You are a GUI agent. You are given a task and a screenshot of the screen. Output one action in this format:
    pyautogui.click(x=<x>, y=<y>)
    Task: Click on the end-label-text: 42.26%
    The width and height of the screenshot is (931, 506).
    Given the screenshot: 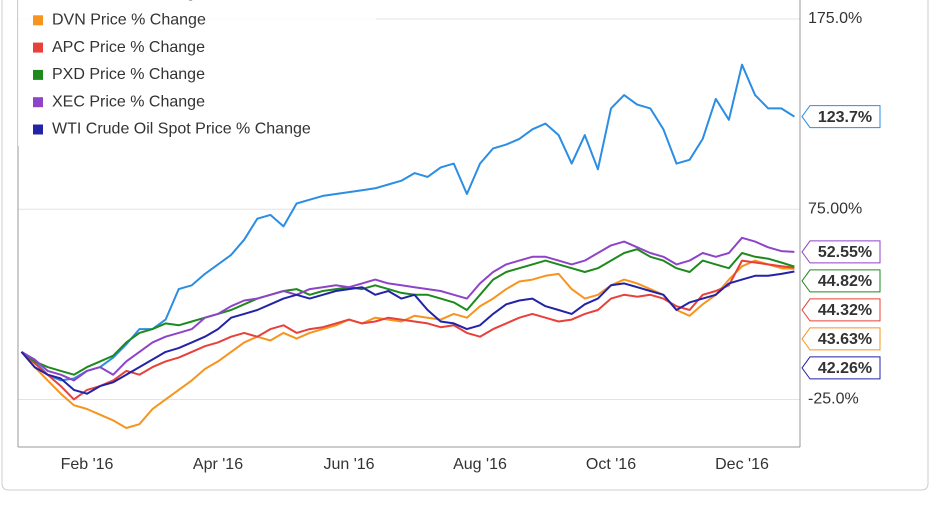 What is the action you would take?
    pyautogui.click(x=845, y=368)
    